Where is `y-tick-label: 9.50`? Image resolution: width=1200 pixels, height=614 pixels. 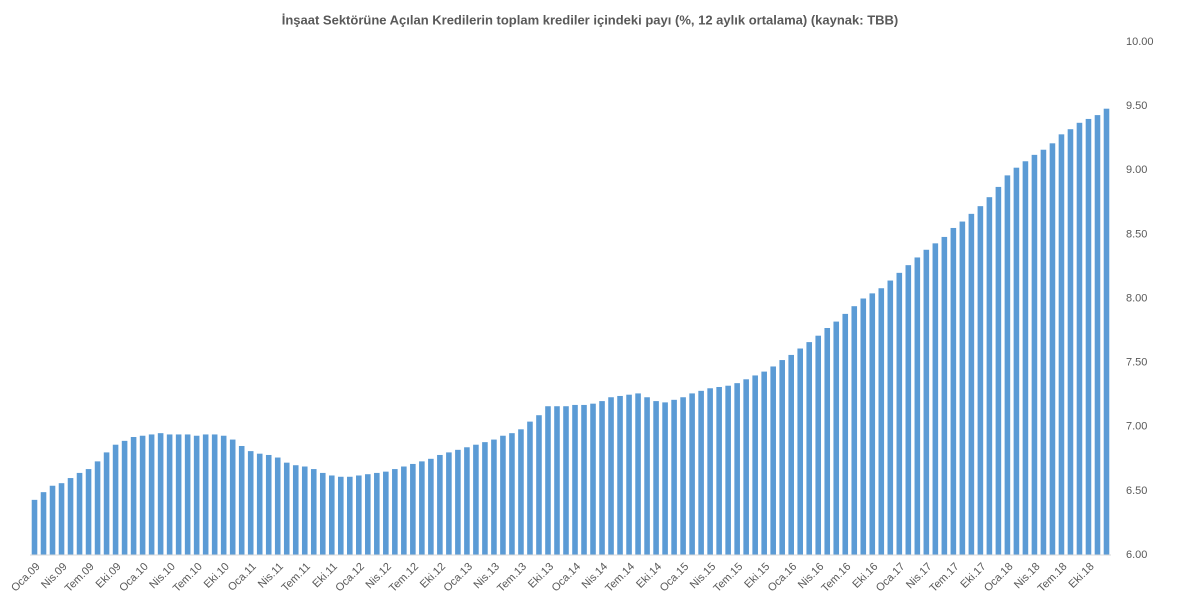
y-tick-label: 9.50 is located at coordinates (1136, 106).